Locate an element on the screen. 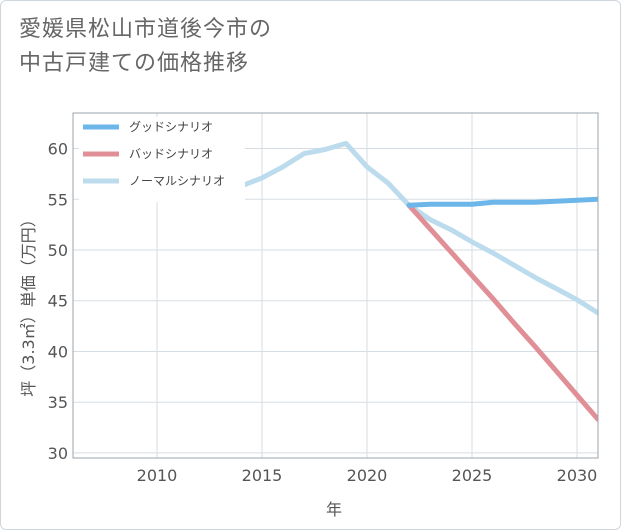 The image size is (621, 530). x-tick-label-2020: 2020 is located at coordinates (367, 475).